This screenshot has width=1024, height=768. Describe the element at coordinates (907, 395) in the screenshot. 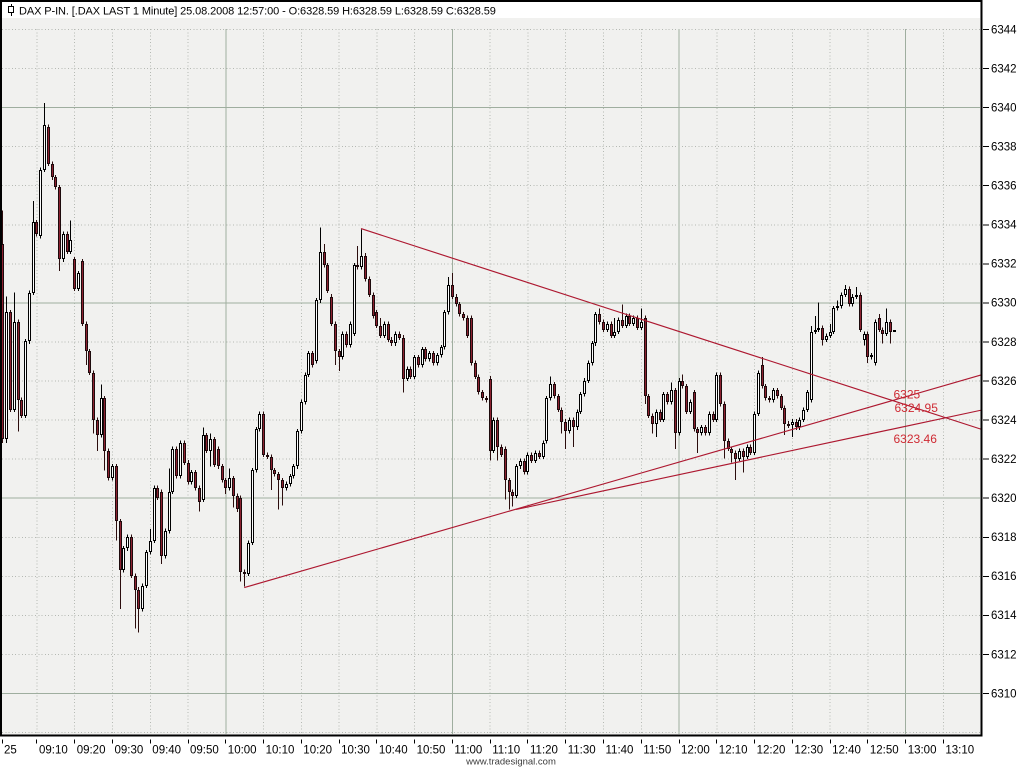

I see `svg-text: 6325` at that location.